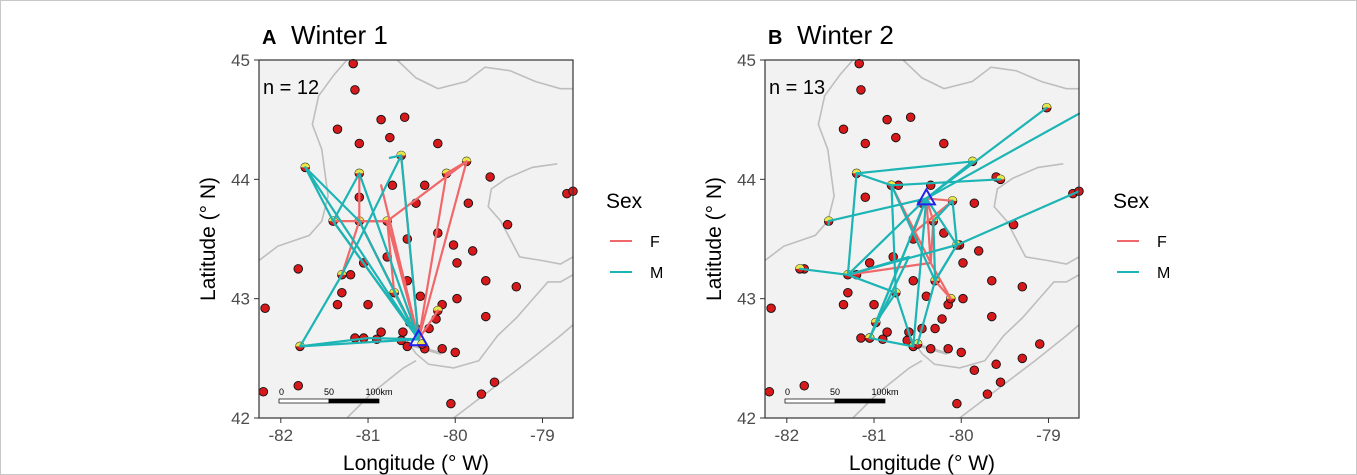 The width and height of the screenshot is (1357, 475). Describe the element at coordinates (961, 435) in the screenshot. I see `x-tick-label: -80` at that location.